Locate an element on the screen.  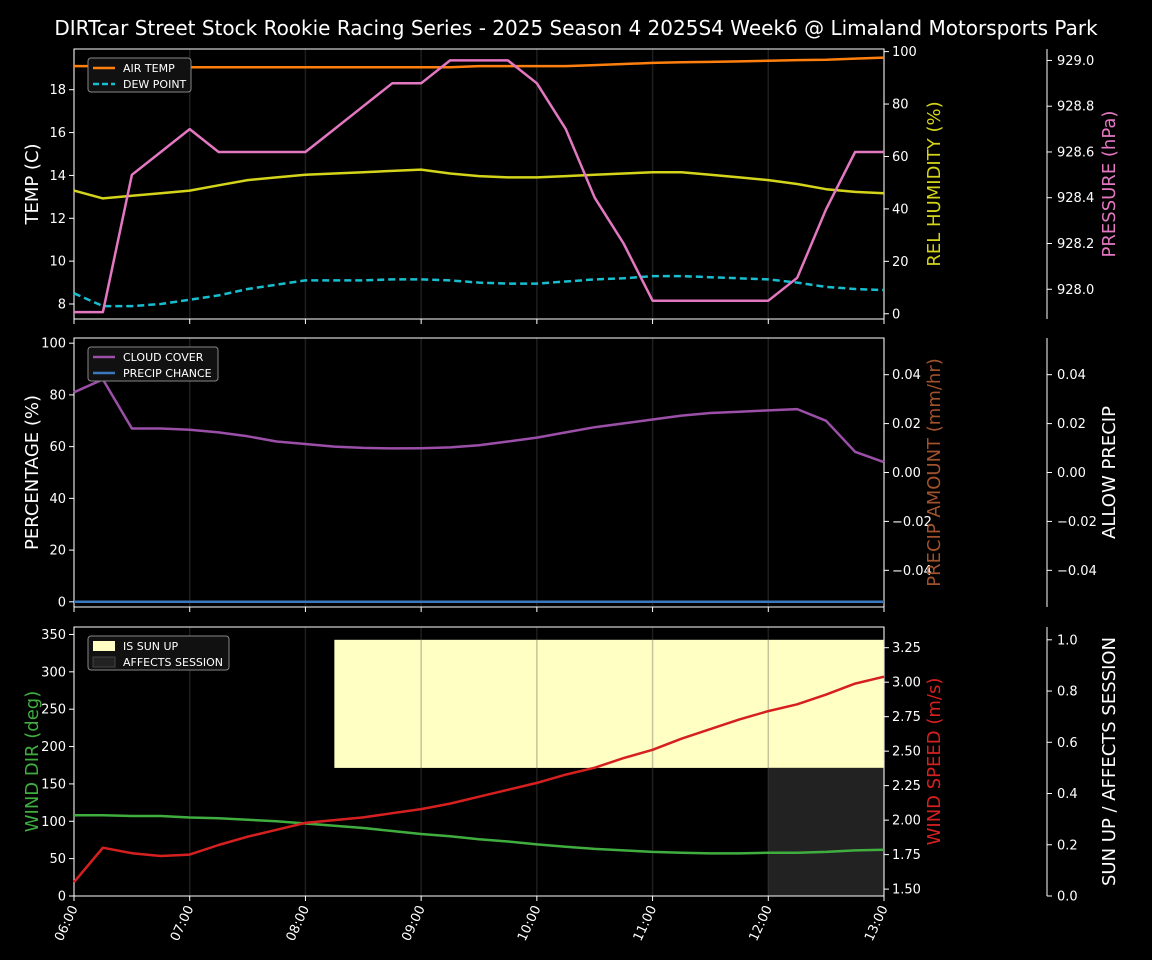
x-tick-label: 06:00 is located at coordinates (66, 923).